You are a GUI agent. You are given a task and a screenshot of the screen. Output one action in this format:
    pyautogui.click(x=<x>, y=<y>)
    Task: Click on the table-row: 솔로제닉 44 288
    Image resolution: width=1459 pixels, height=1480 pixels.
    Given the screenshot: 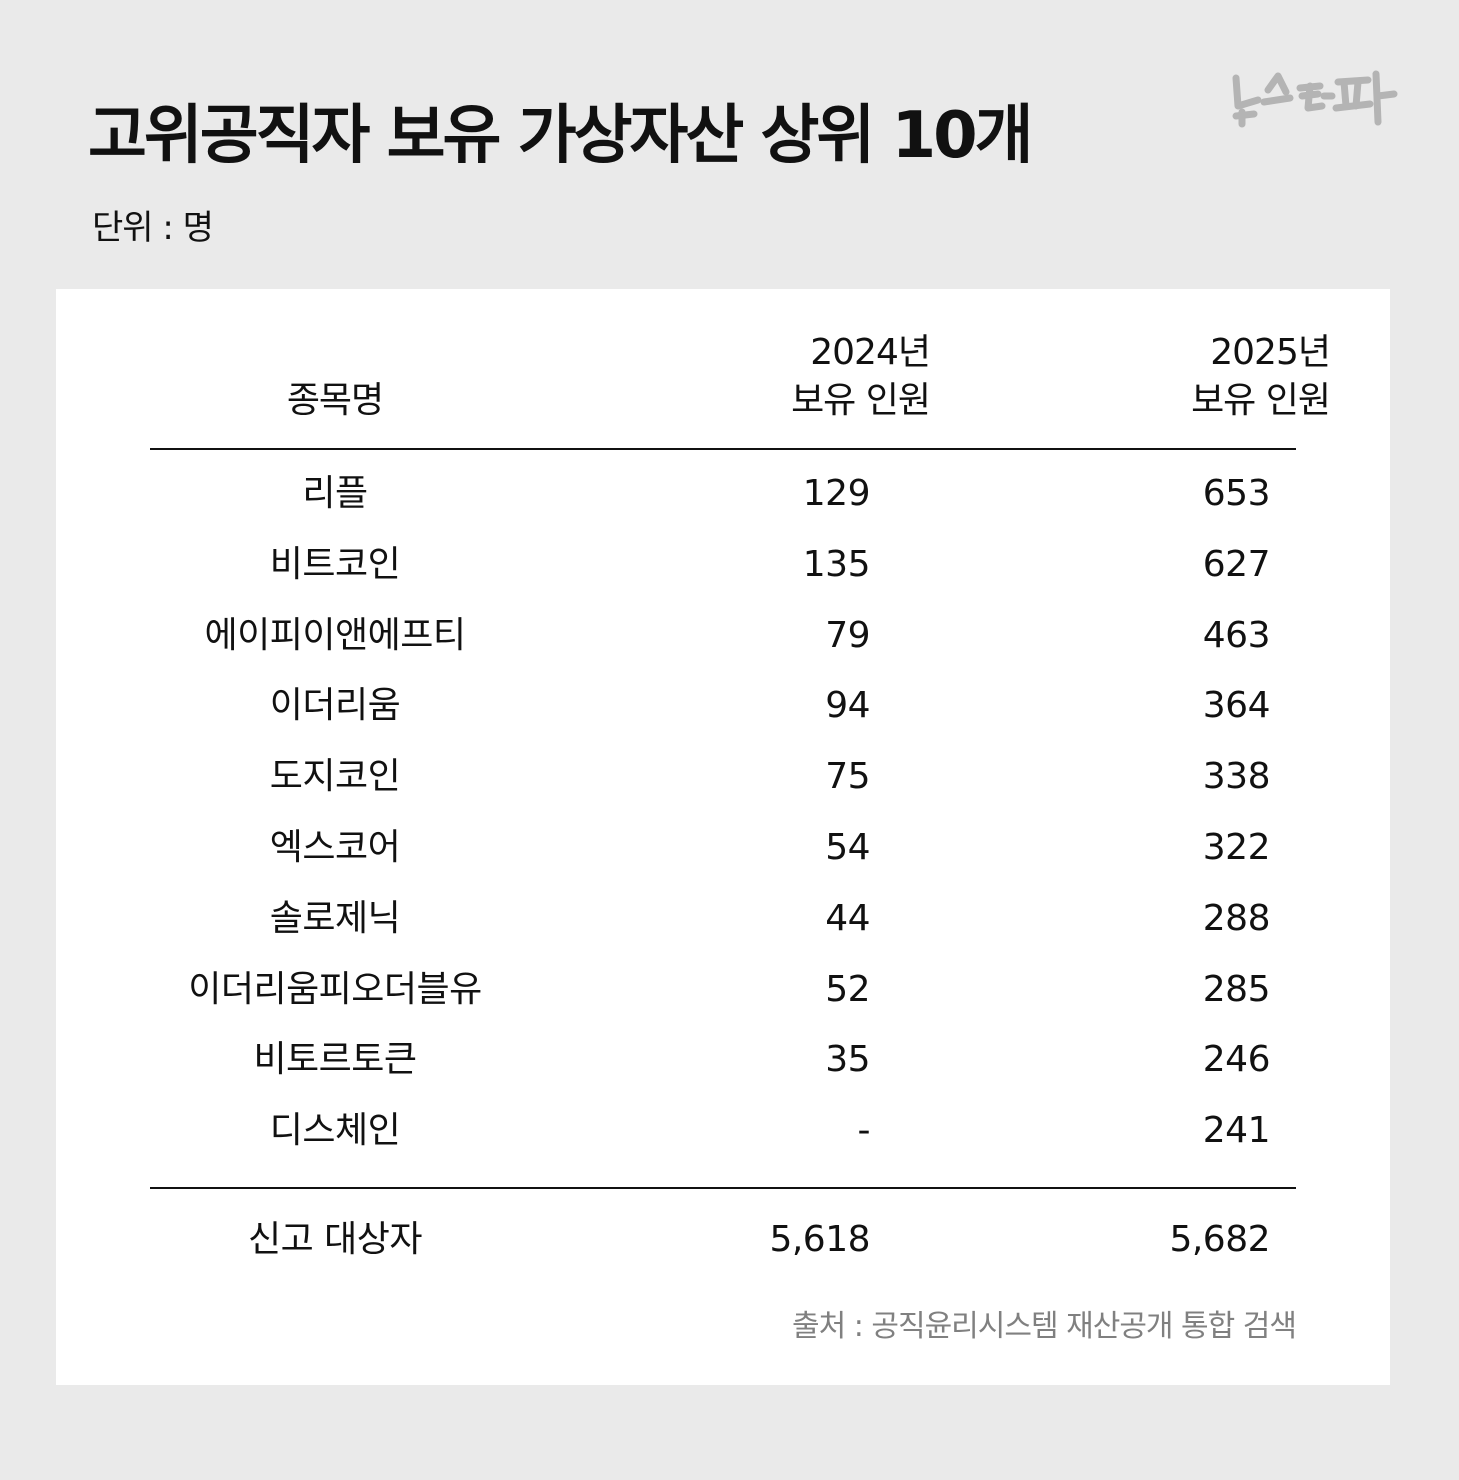 What is the action you would take?
    pyautogui.click(x=723, y=921)
    